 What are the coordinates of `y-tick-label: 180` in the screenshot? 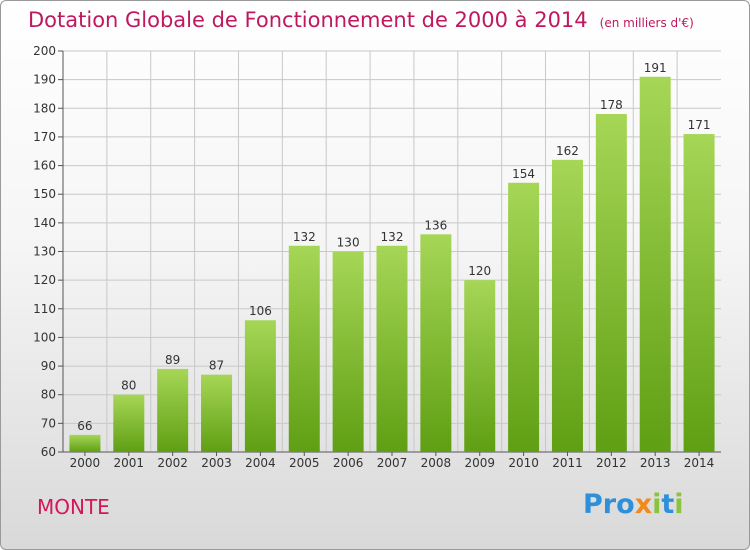 It's located at (44, 108).